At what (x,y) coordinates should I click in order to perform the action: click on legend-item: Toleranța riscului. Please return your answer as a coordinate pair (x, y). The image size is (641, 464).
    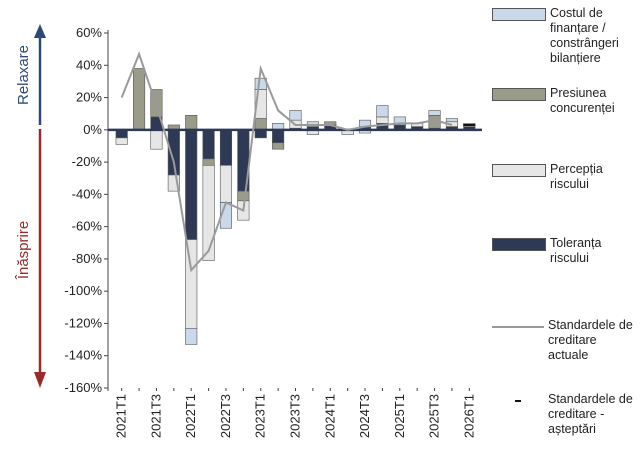
    Looking at the image, I should click on (566, 251).